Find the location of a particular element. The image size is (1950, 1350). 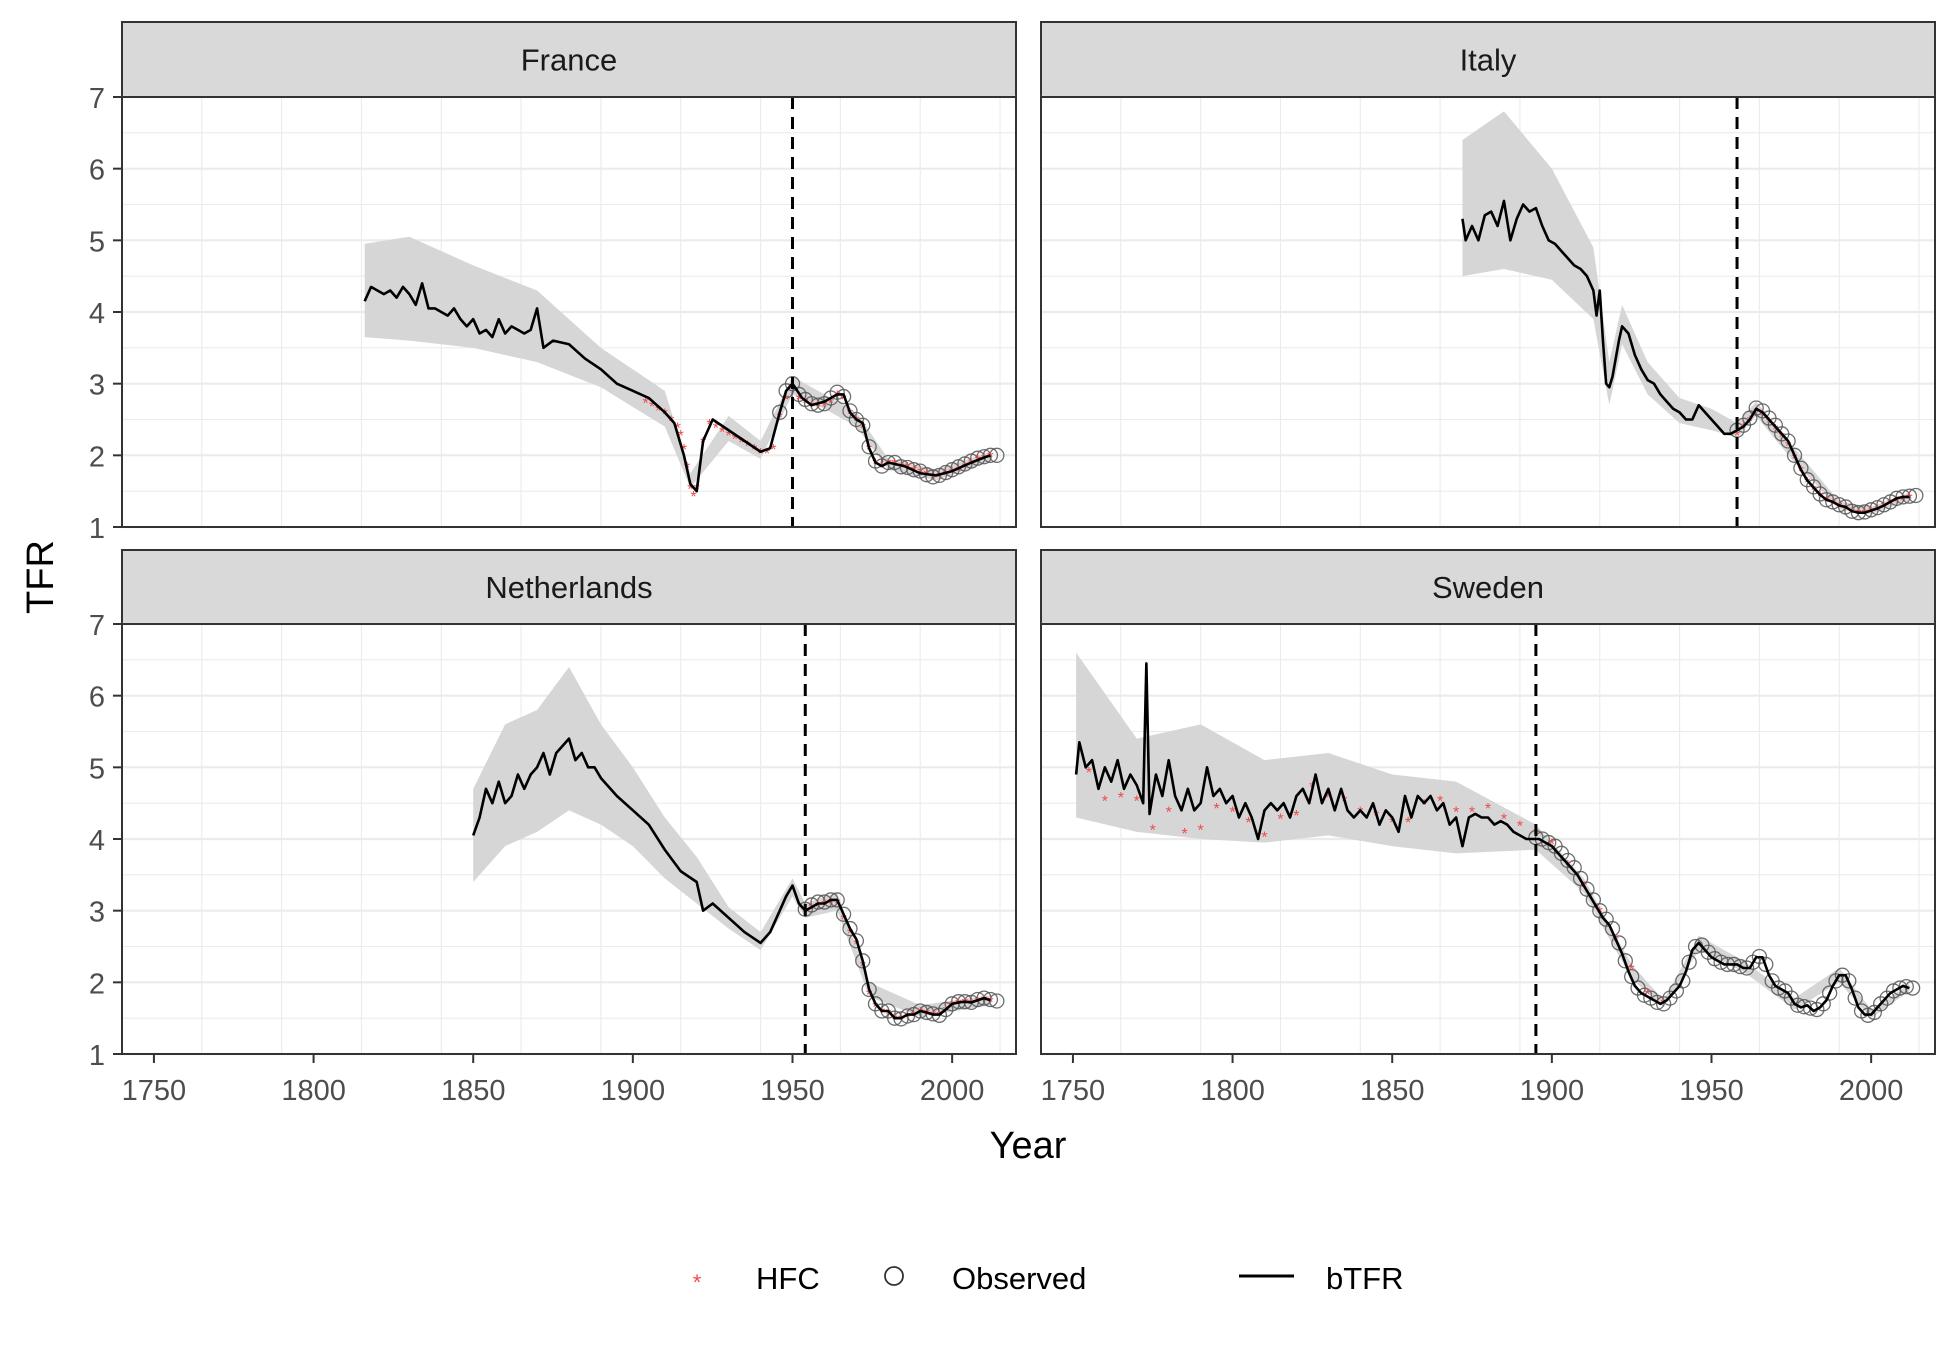

y-tick-label: 2 is located at coordinates (97, 984).